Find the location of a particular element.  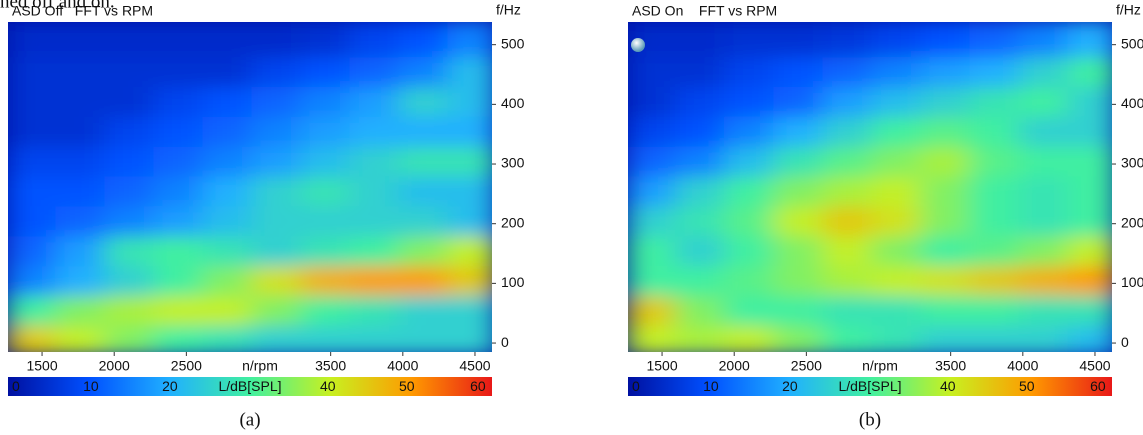

colorbar is located at coordinates (250, 386).